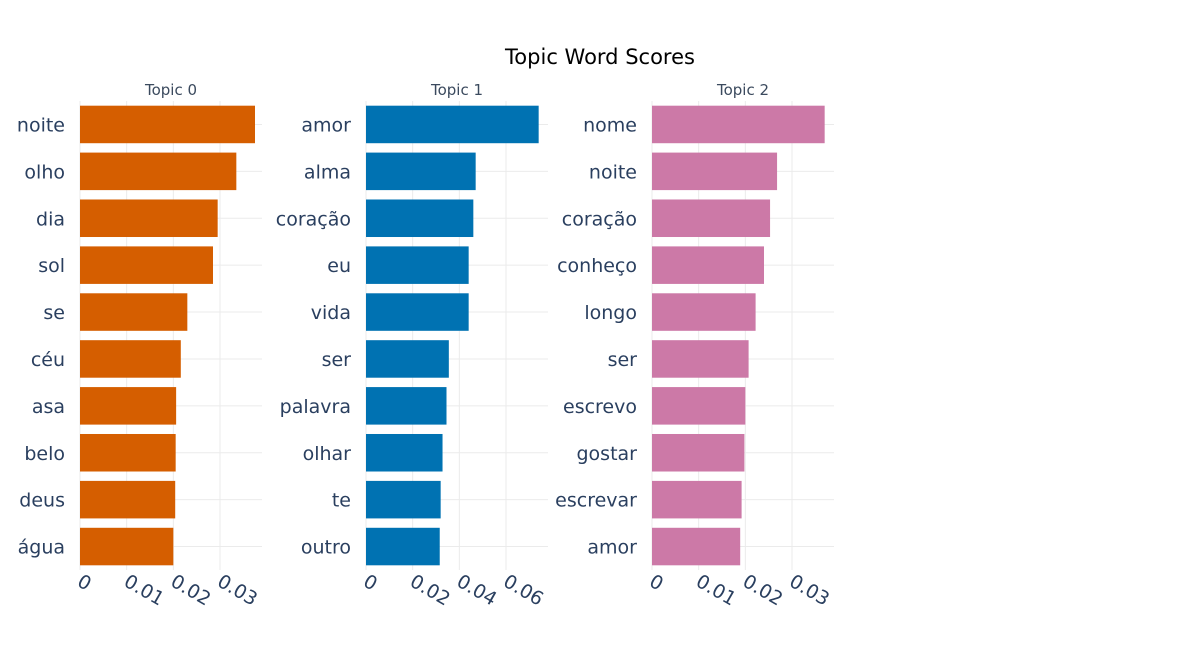  What do you see at coordinates (456, 90) in the screenshot?
I see `panel-subtitle: Topic 1` at bounding box center [456, 90].